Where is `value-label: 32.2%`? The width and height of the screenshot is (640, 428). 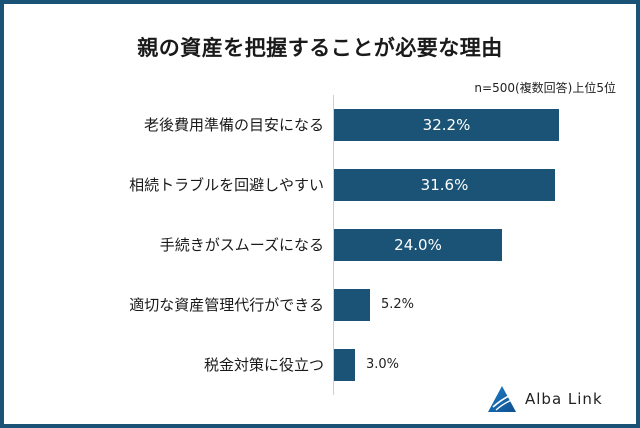
value-label: 32.2% is located at coordinates (446, 125).